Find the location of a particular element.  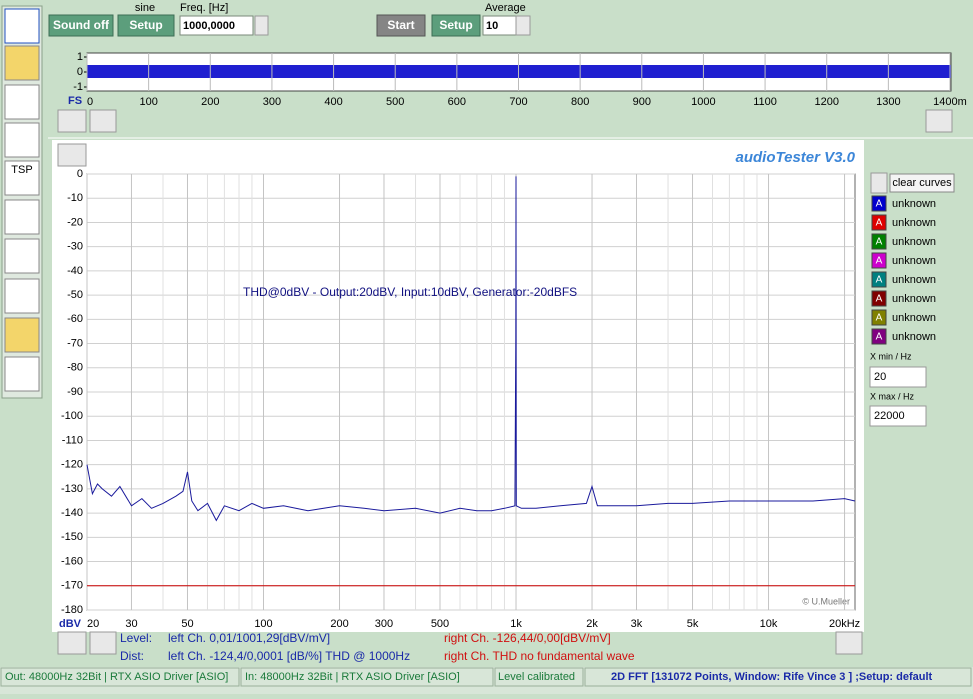

y-tick-label: -80 is located at coordinates (75, 368).